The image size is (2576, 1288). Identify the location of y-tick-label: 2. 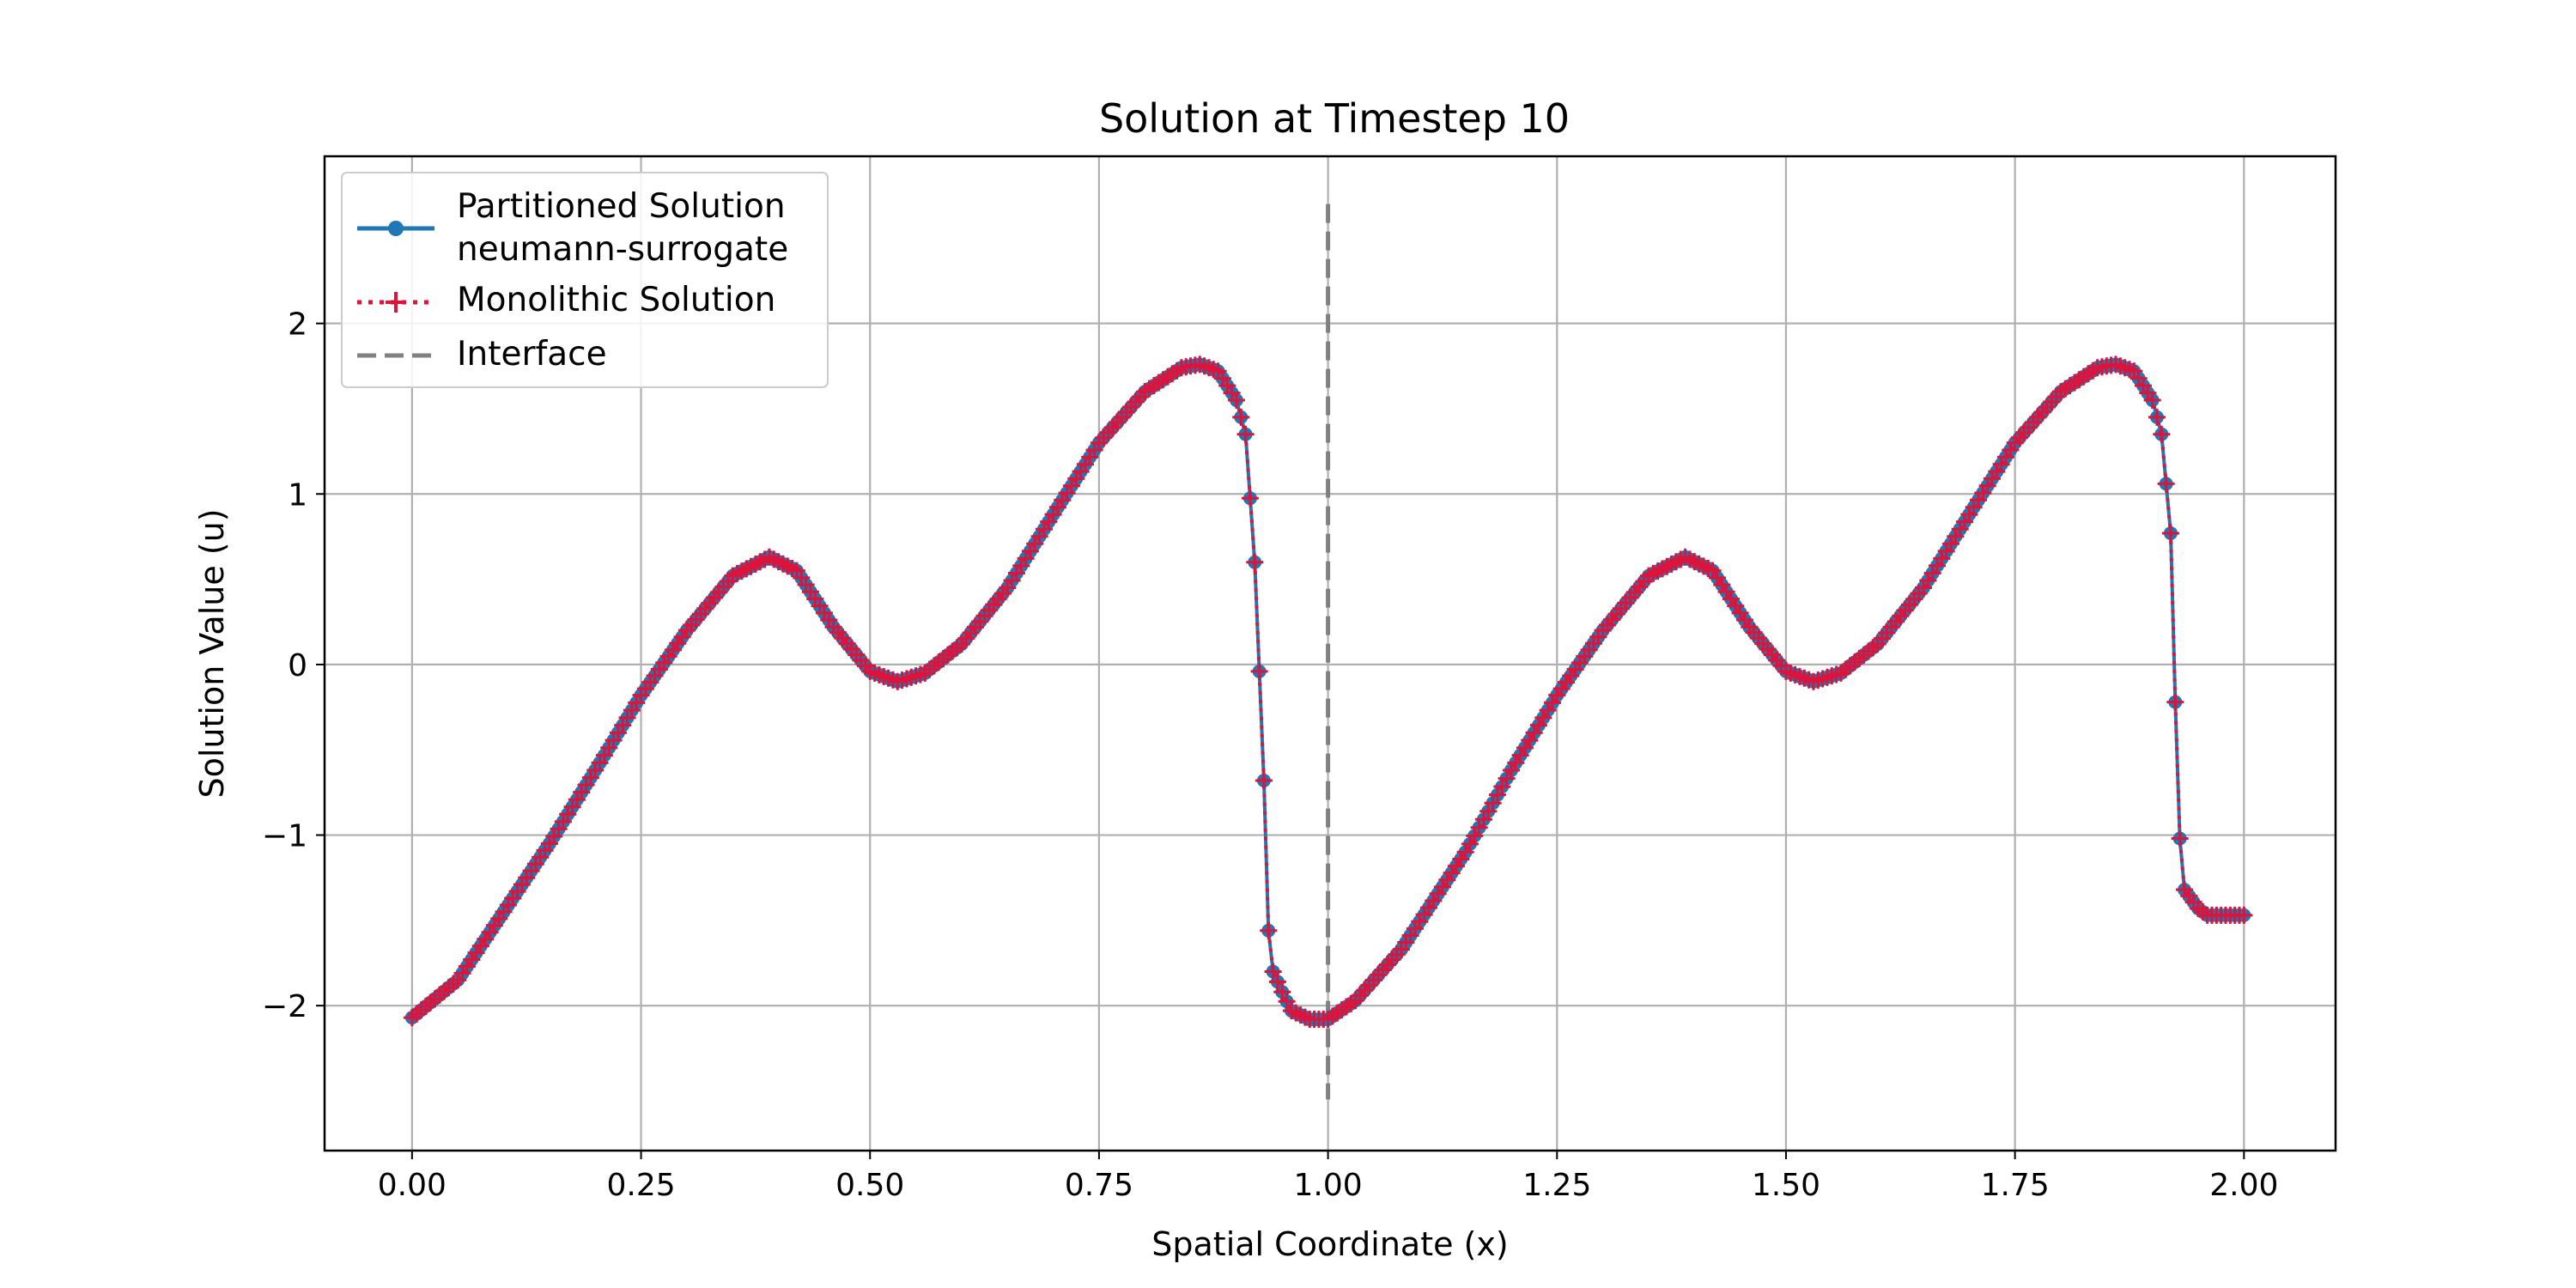
(297, 325).